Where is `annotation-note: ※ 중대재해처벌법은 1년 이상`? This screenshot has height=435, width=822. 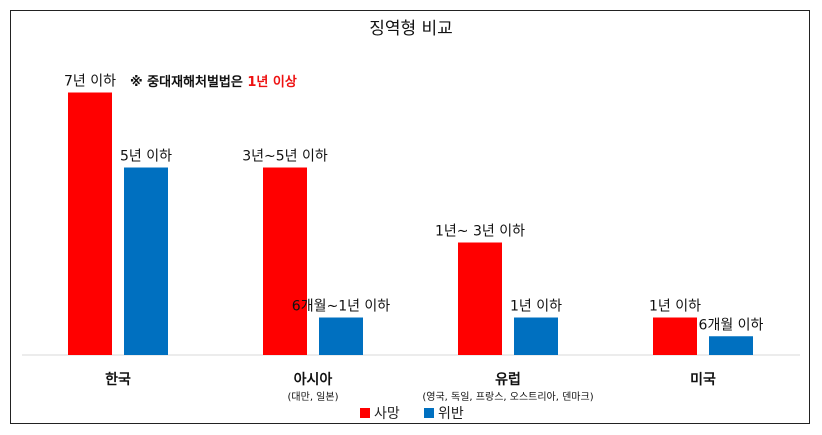 annotation-note: ※ 중대재해처벌법은 1년 이상 is located at coordinates (213, 82).